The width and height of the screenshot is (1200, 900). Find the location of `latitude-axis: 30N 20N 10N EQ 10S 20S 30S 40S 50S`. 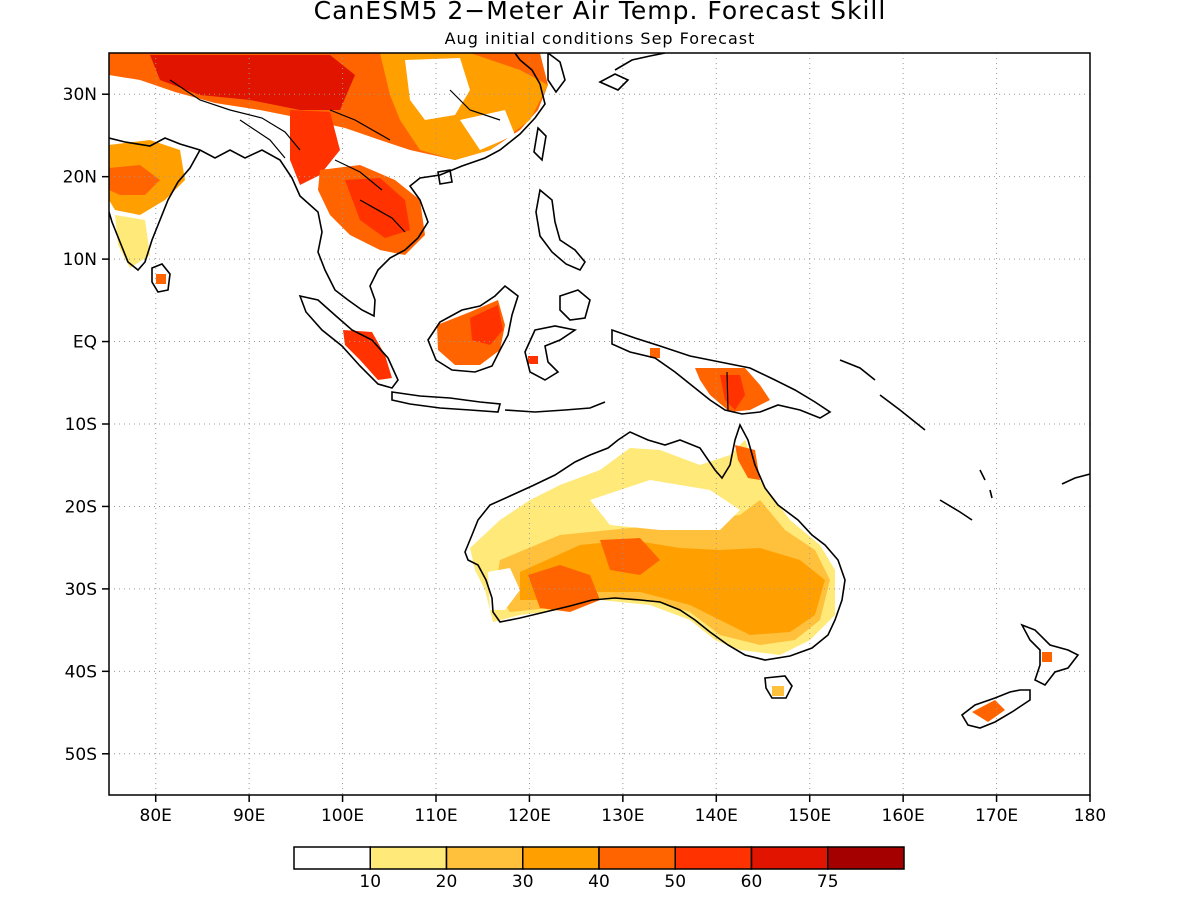

latitude-axis: 30N 20N 10N EQ 10S 20S 30S 40S 50S is located at coordinates (86, 425).